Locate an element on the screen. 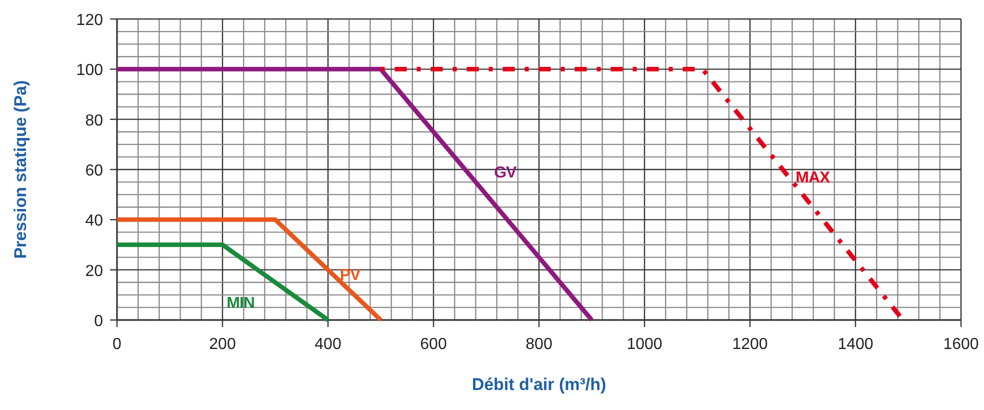 This screenshot has height=410, width=984. series-label: MAX is located at coordinates (813, 178).